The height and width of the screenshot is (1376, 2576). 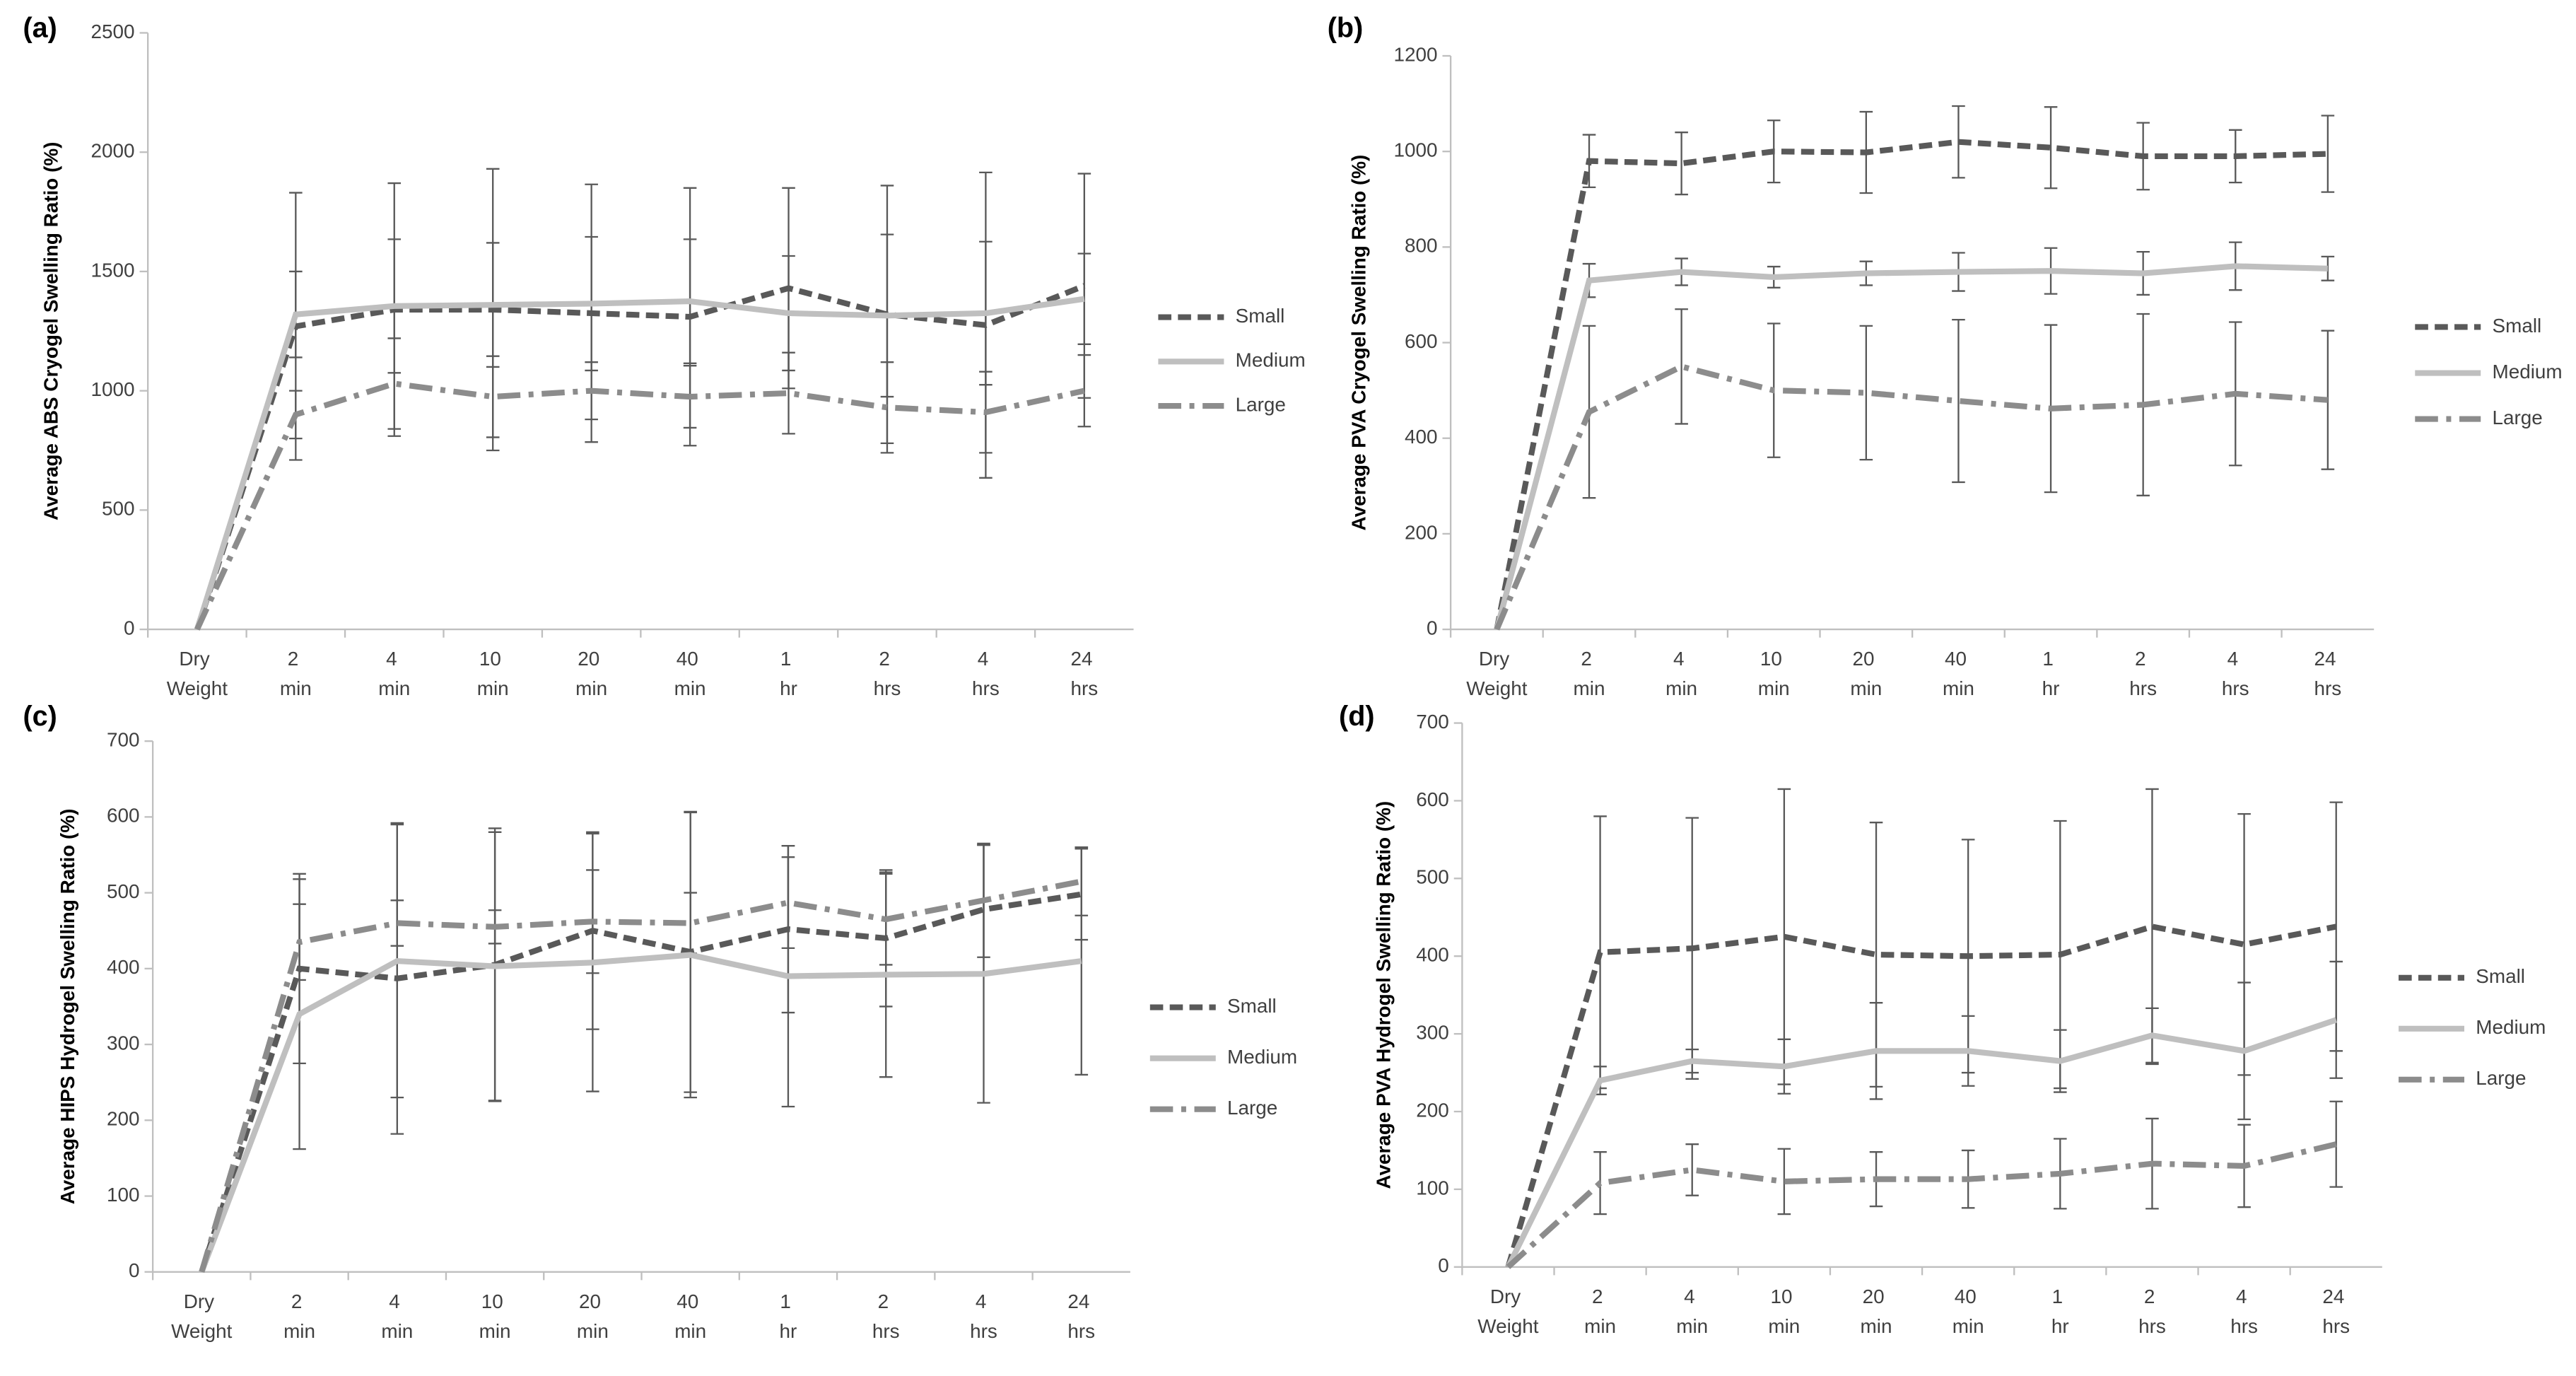 I want to click on y-axis-title: Average HIPS Hydrogel Swelling Ratio (%), so click(x=67, y=1007).